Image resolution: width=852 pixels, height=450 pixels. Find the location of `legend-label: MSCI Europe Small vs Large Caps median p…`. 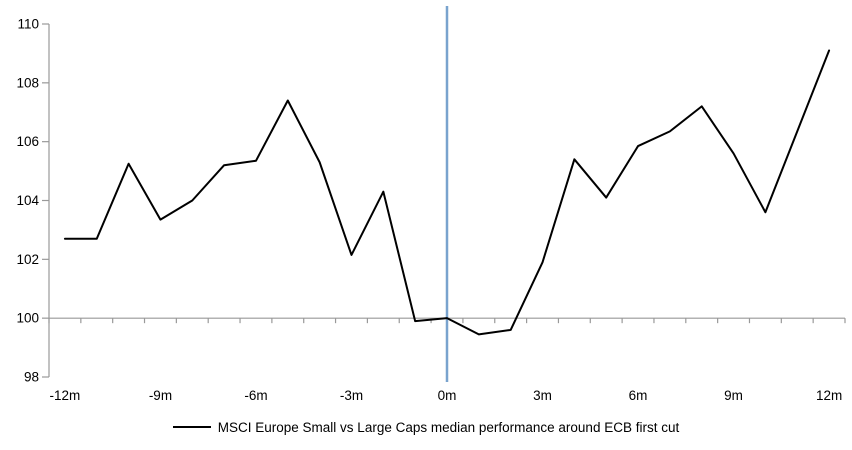

legend-label: MSCI Europe Small vs Large Caps median p… is located at coordinates (448, 427).